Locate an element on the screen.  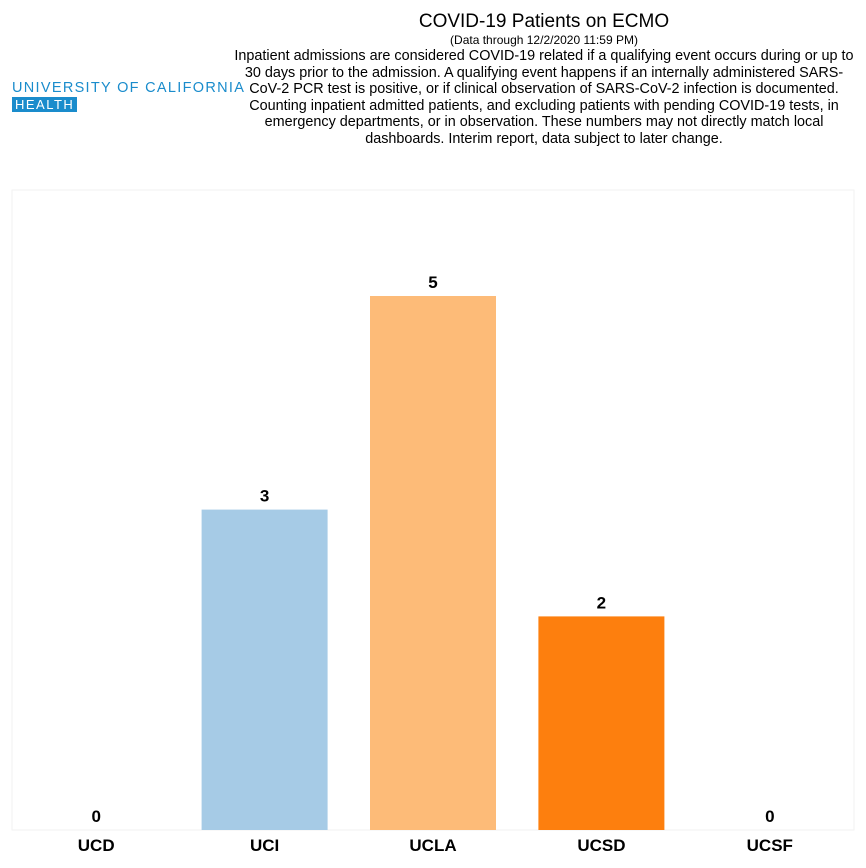
uc-health-logo: UNIVERSITY OF CALIFORNIA HEALTH is located at coordinates (128, 97).